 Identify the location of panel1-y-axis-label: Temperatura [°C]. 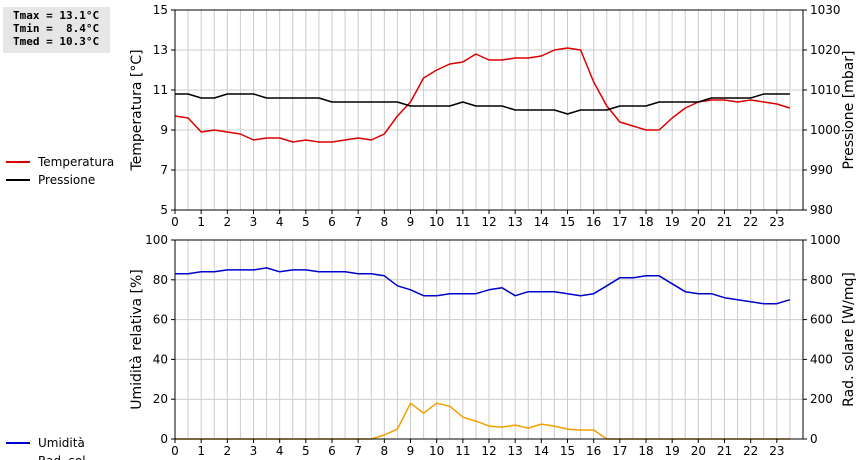
(137, 110).